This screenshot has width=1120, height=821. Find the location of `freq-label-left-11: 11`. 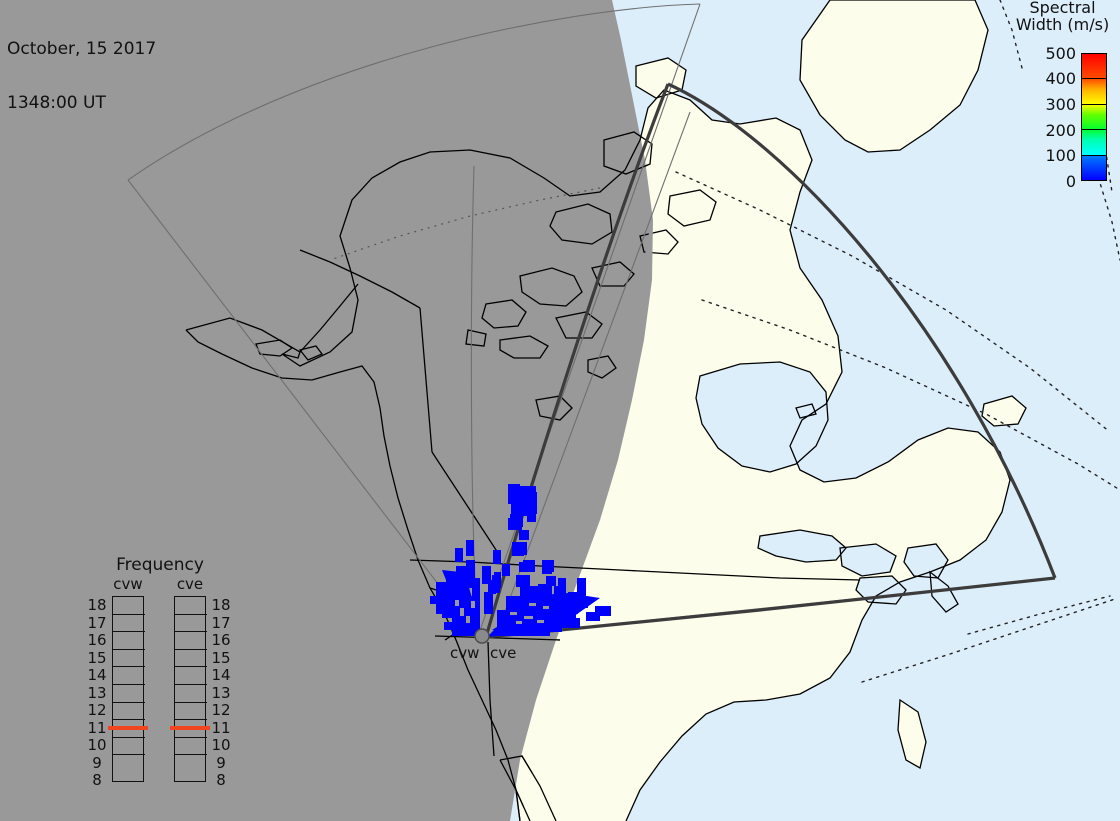

freq-label-left-11: 11 is located at coordinates (97, 728).